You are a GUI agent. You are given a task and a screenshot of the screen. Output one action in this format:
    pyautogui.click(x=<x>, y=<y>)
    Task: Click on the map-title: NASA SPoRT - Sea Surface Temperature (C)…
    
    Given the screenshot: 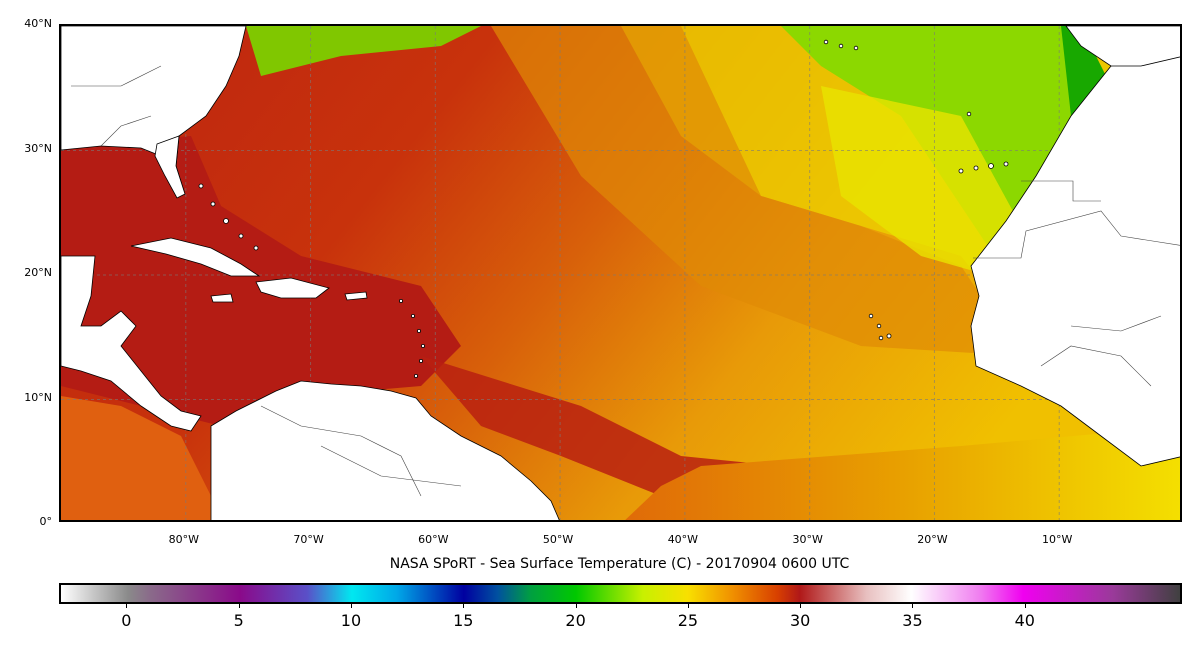 What is the action you would take?
    pyautogui.click(x=619, y=564)
    